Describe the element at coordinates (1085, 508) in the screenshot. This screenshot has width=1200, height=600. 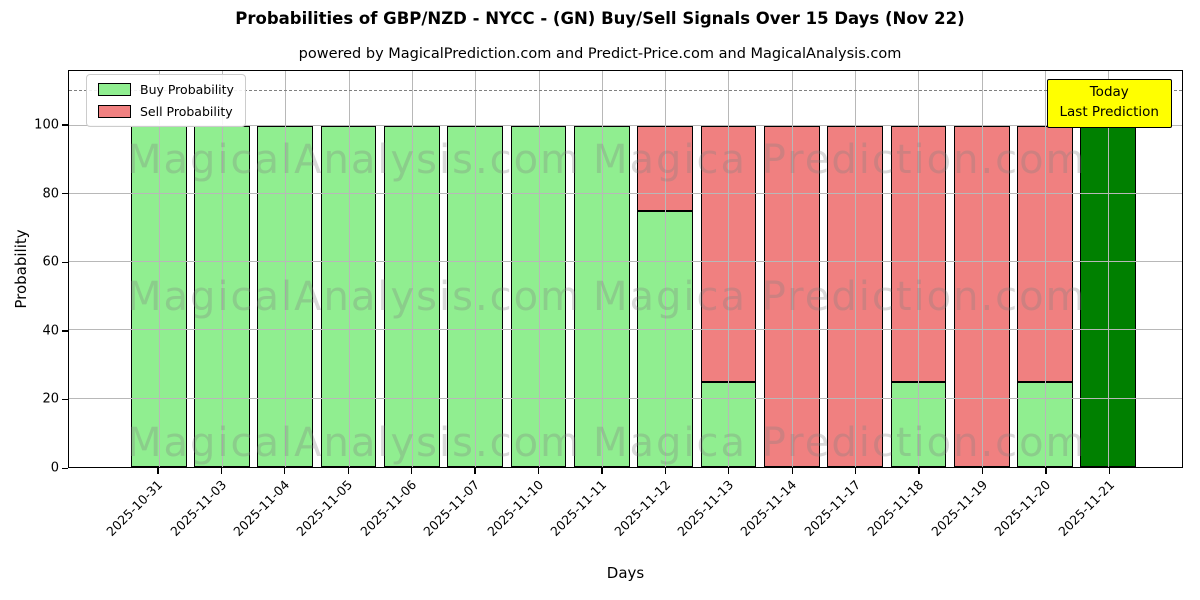
I see `x-tick-label: 2025-11-21` at that location.